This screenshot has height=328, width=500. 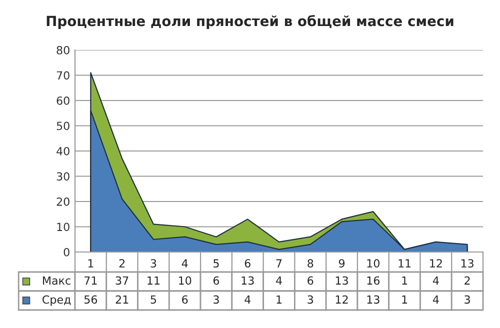 What do you see at coordinates (63, 201) in the screenshot?
I see `y-tick-label: 20` at bounding box center [63, 201].